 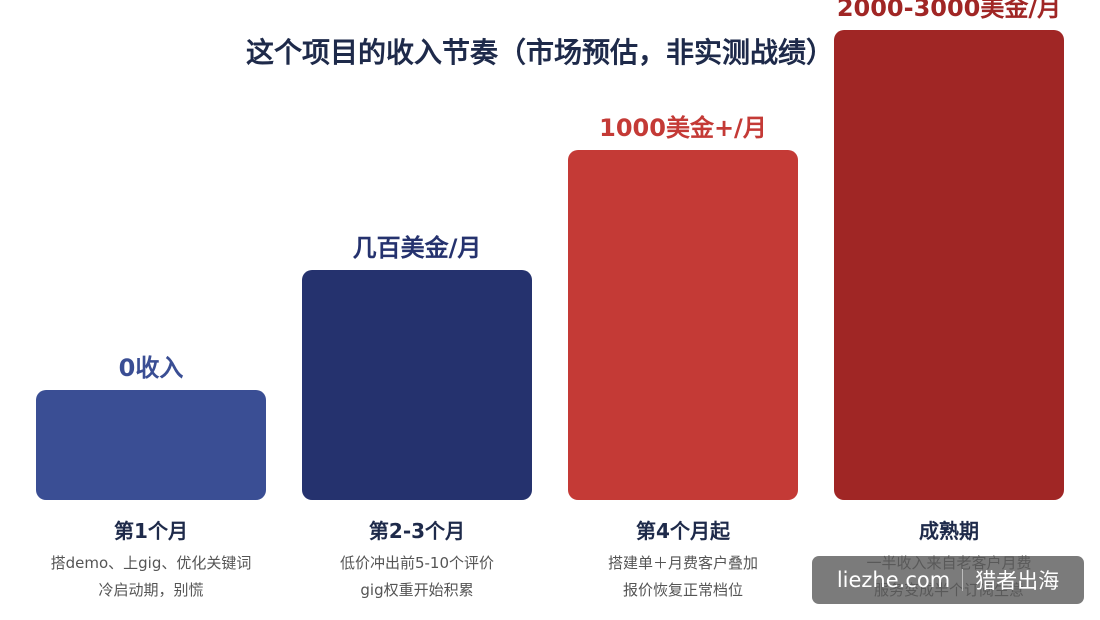 What do you see at coordinates (683, 128) in the screenshot?
I see `value-label-3: 1000美金+/月` at bounding box center [683, 128].